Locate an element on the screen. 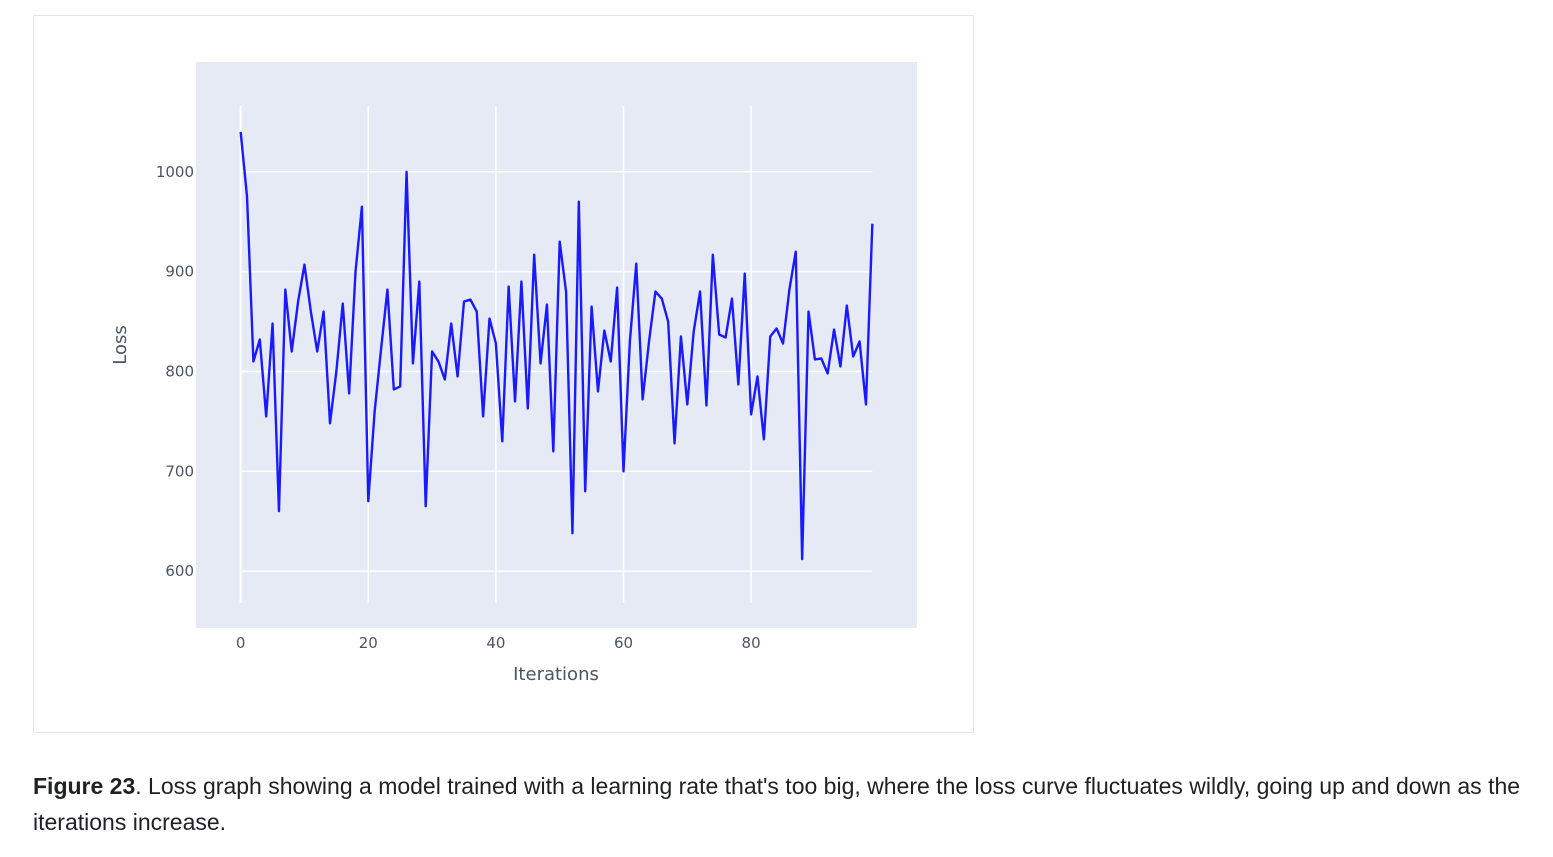 Image resolution: width=1553 pixels, height=857 pixels. x-tick-label: 0 is located at coordinates (241, 643).